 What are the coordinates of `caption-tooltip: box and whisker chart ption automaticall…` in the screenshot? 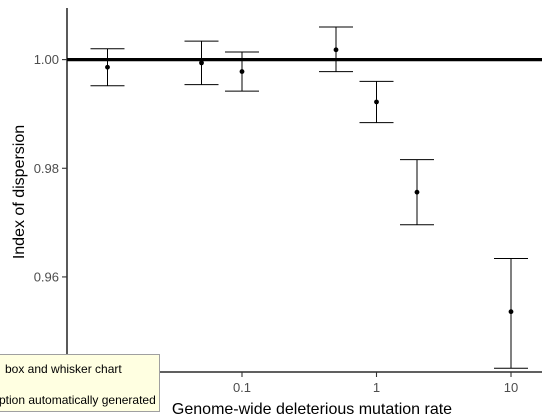 It's located at (80, 383).